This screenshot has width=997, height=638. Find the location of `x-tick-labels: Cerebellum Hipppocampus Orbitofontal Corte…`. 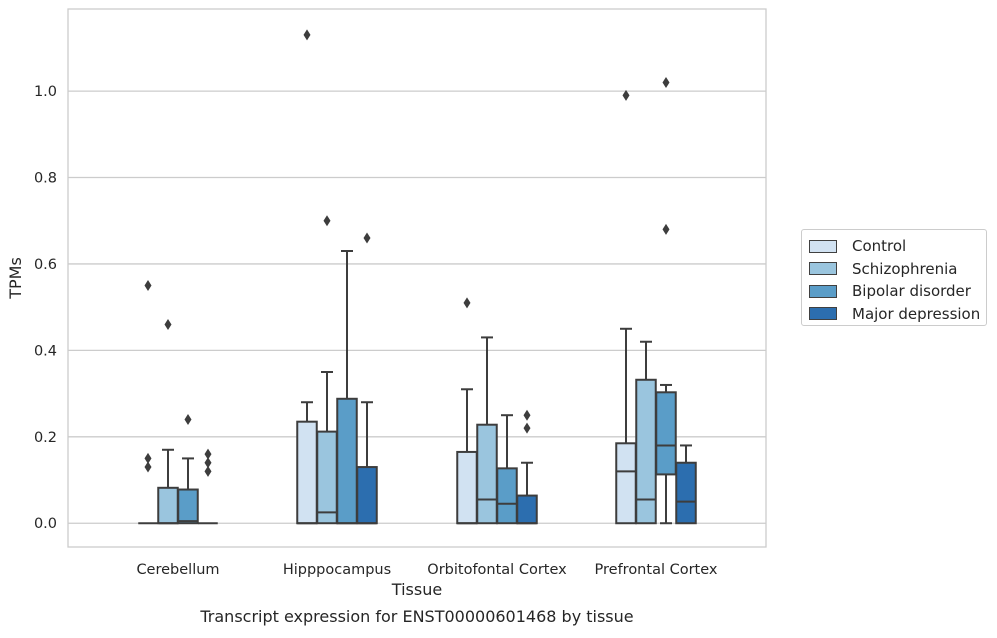

x-tick-labels: Cerebellum Hipppocampus Orbitofontal Corte… is located at coordinates (426, 570).